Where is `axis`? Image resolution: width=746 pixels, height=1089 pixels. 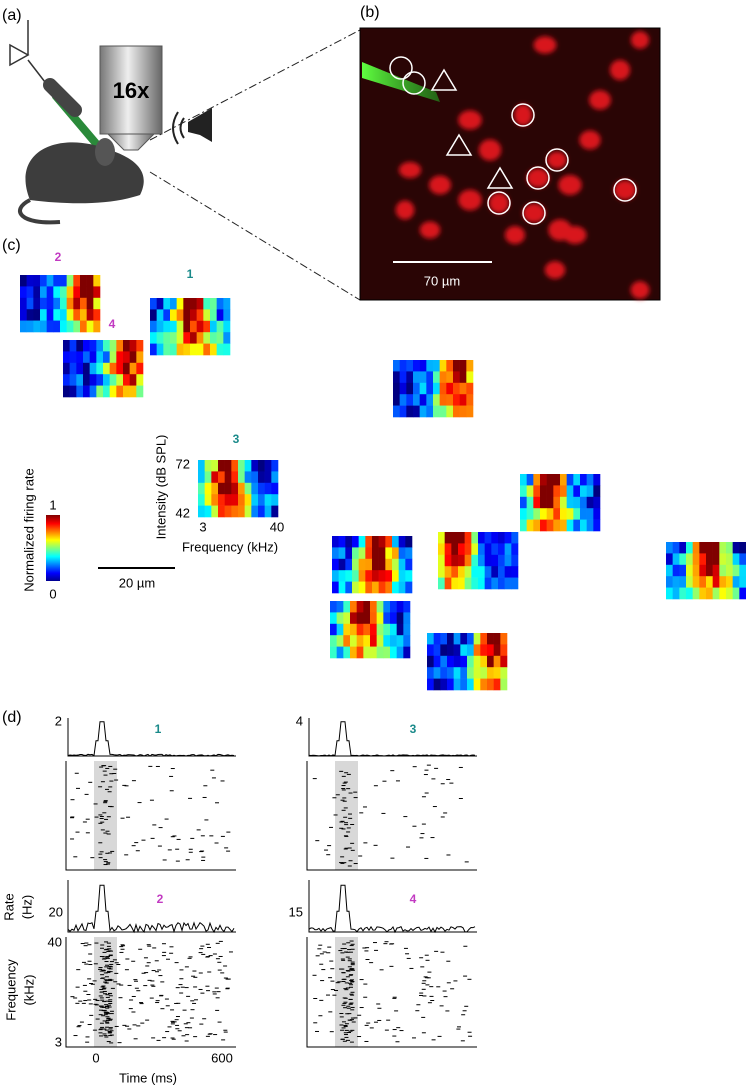
axis is located at coordinates (391, 816).